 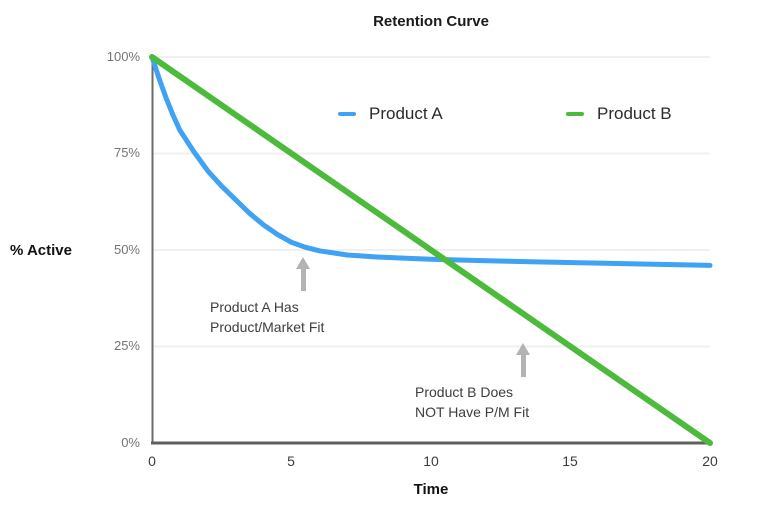 What do you see at coordinates (710, 461) in the screenshot?
I see `x-tick-20: 20` at bounding box center [710, 461].